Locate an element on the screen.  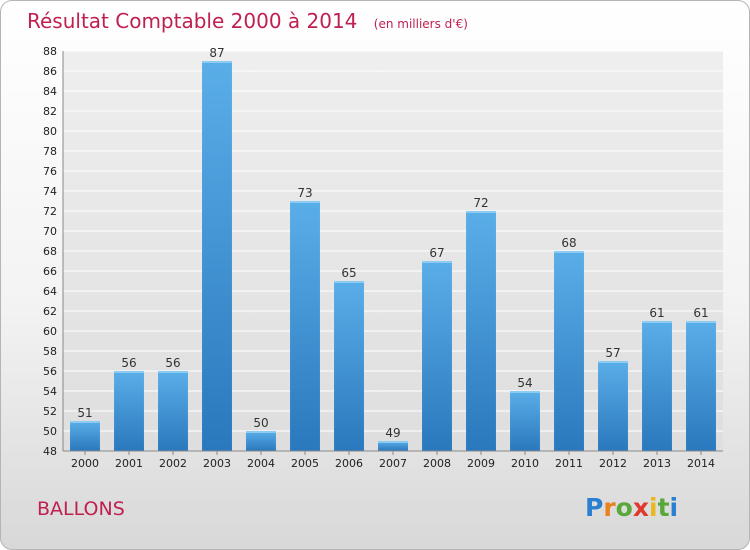
logo-letter: x is located at coordinates (641, 507).